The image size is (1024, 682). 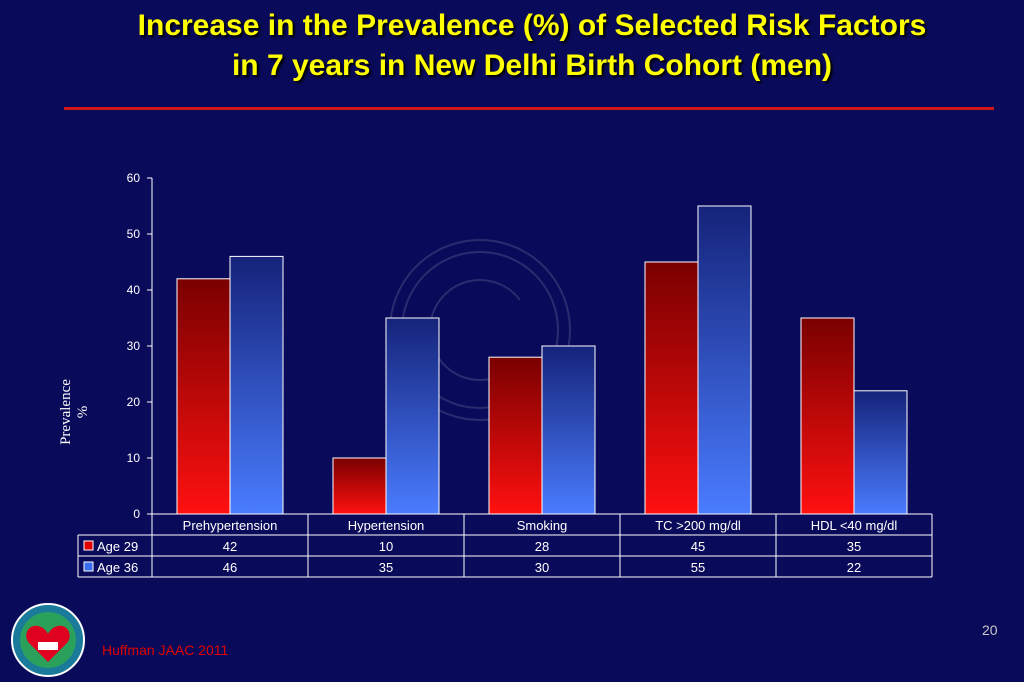 What do you see at coordinates (134, 234) in the screenshot?
I see `y-tick-label: 50` at bounding box center [134, 234].